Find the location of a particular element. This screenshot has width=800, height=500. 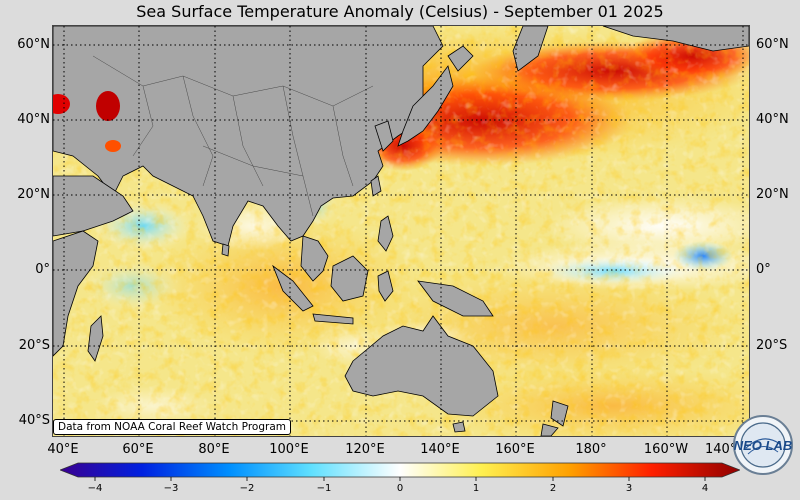

data-credit: Data from NOAA Coral Reef Watch Program is located at coordinates (172, 427).